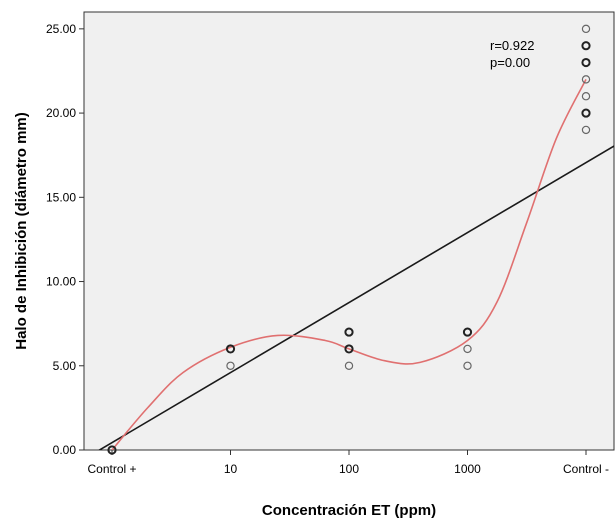  What do you see at coordinates (467, 469) in the screenshot?
I see `x-tick-label: 1000` at bounding box center [467, 469].